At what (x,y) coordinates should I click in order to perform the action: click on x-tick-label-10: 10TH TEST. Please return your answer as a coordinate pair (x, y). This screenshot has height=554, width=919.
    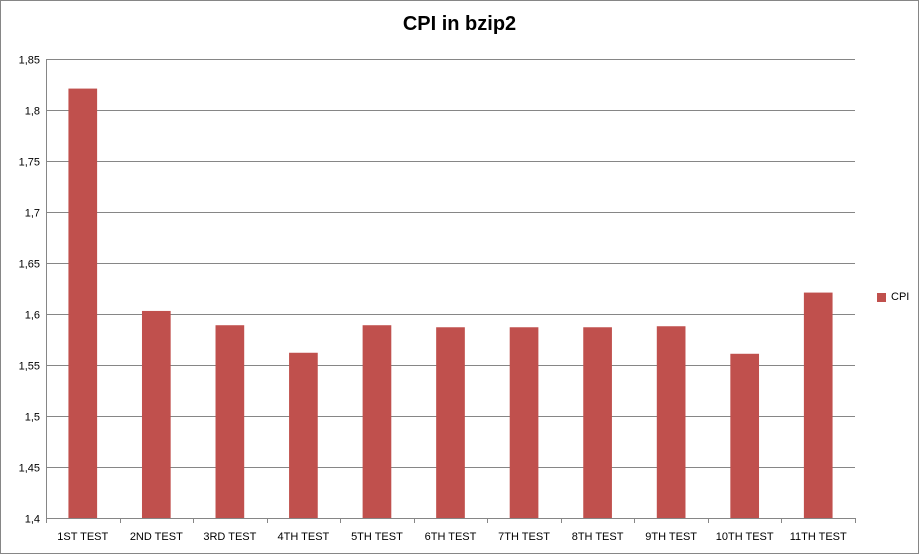
    Looking at the image, I should click on (745, 537).